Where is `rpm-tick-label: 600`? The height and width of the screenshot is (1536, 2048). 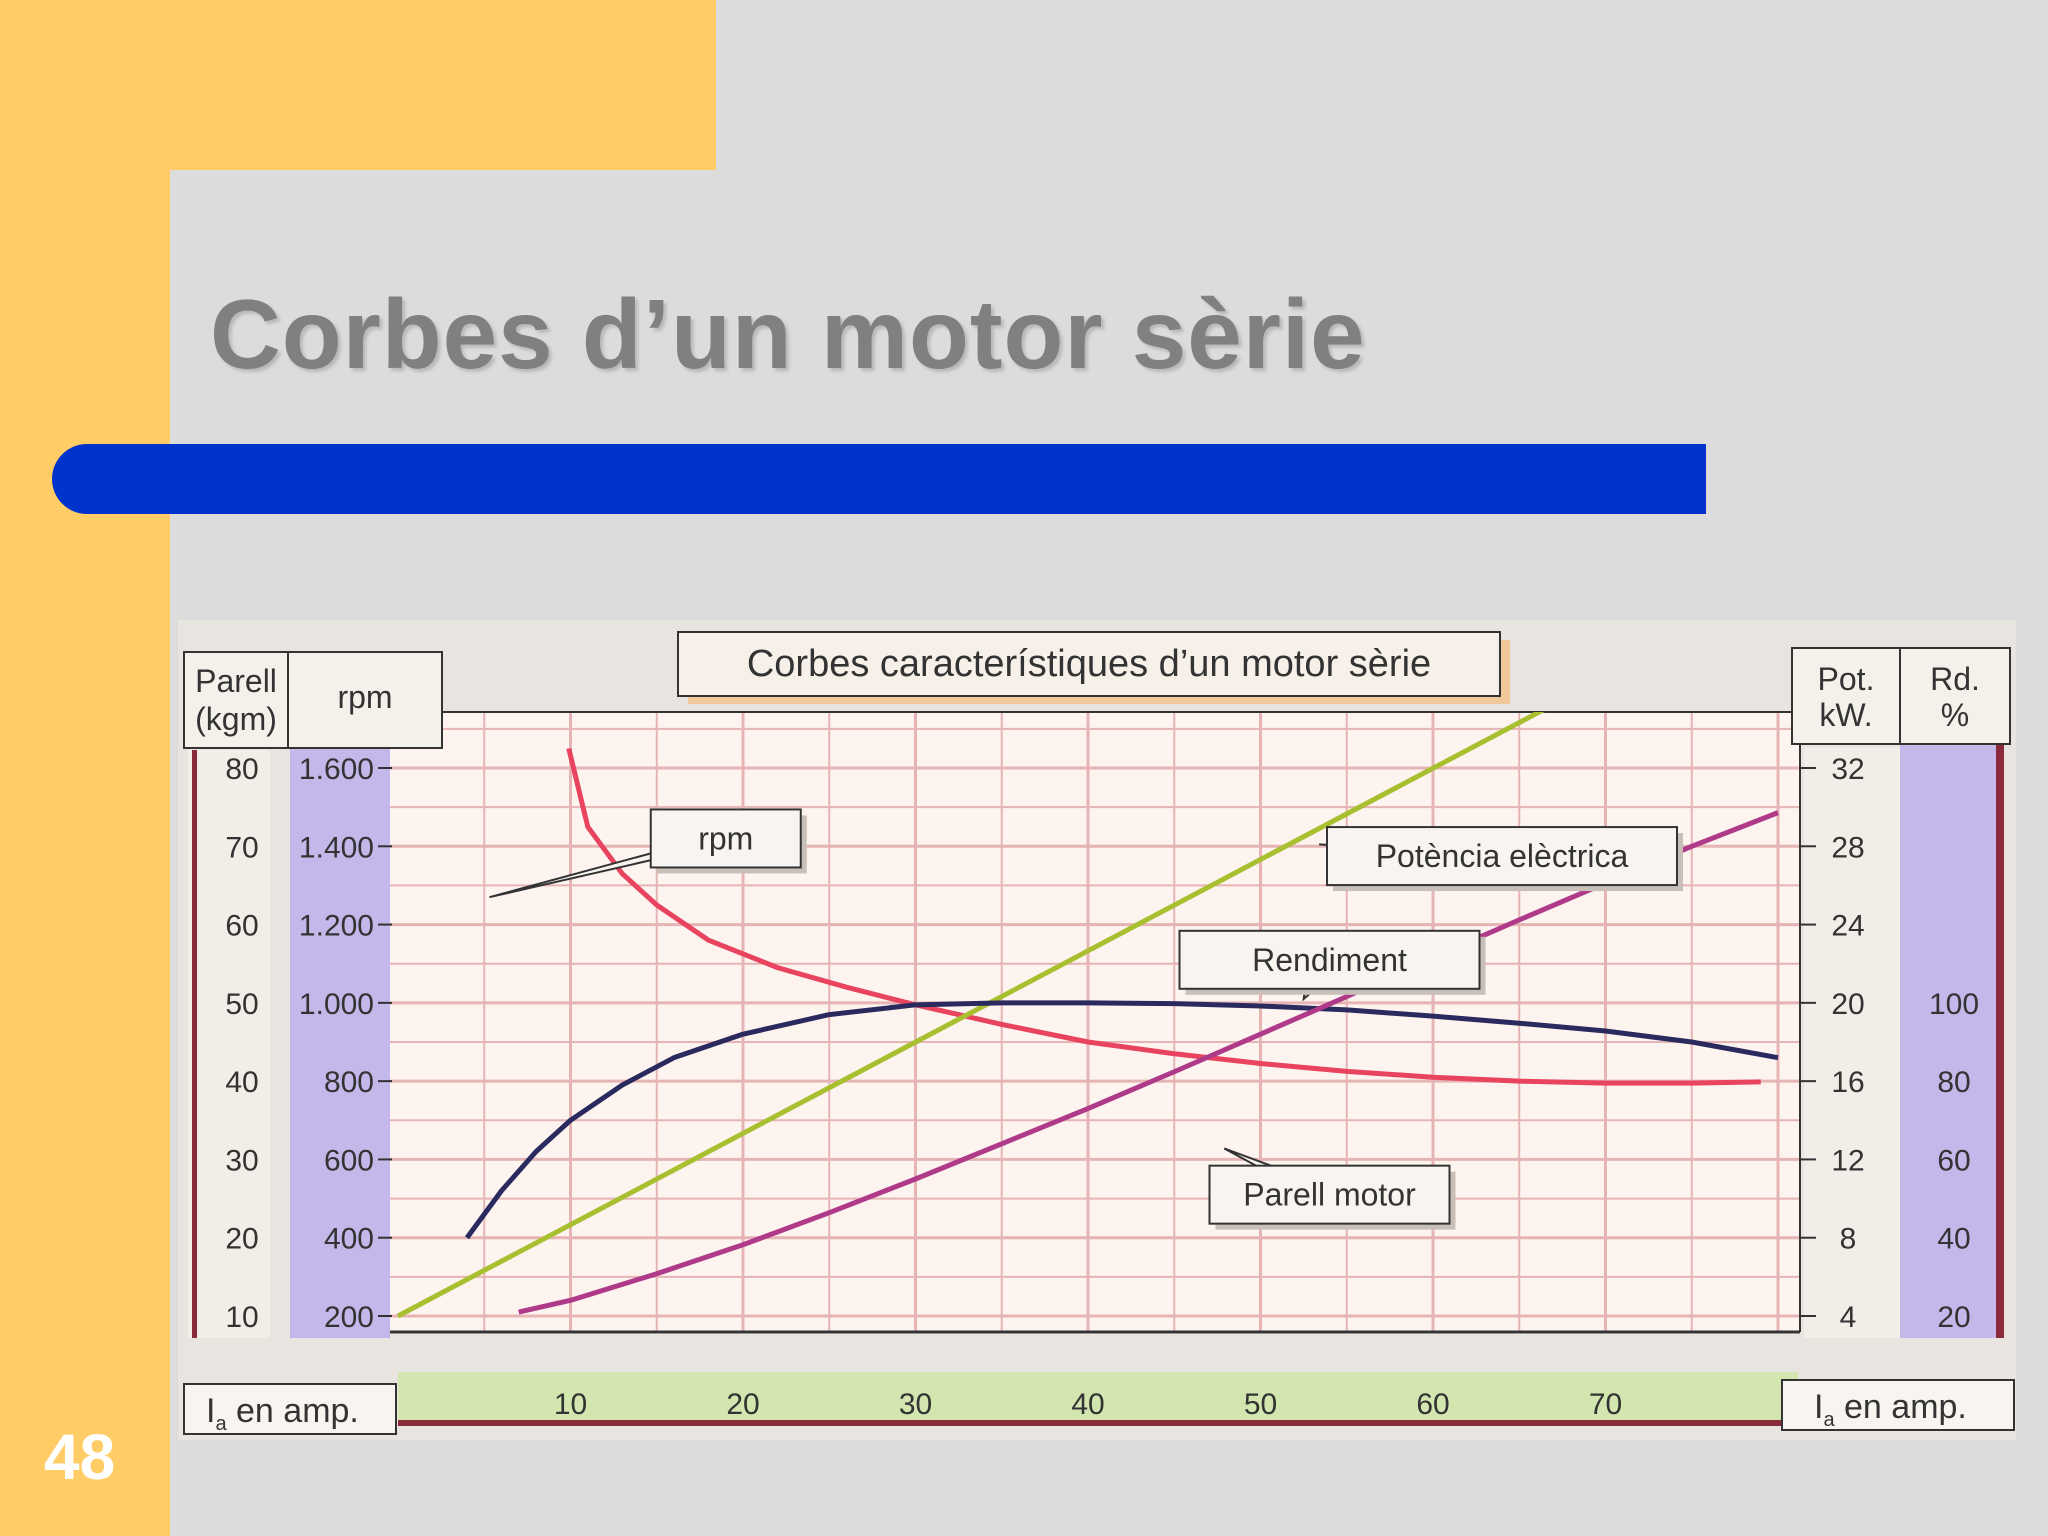
rpm-tick-label: 600 is located at coordinates (349, 1160).